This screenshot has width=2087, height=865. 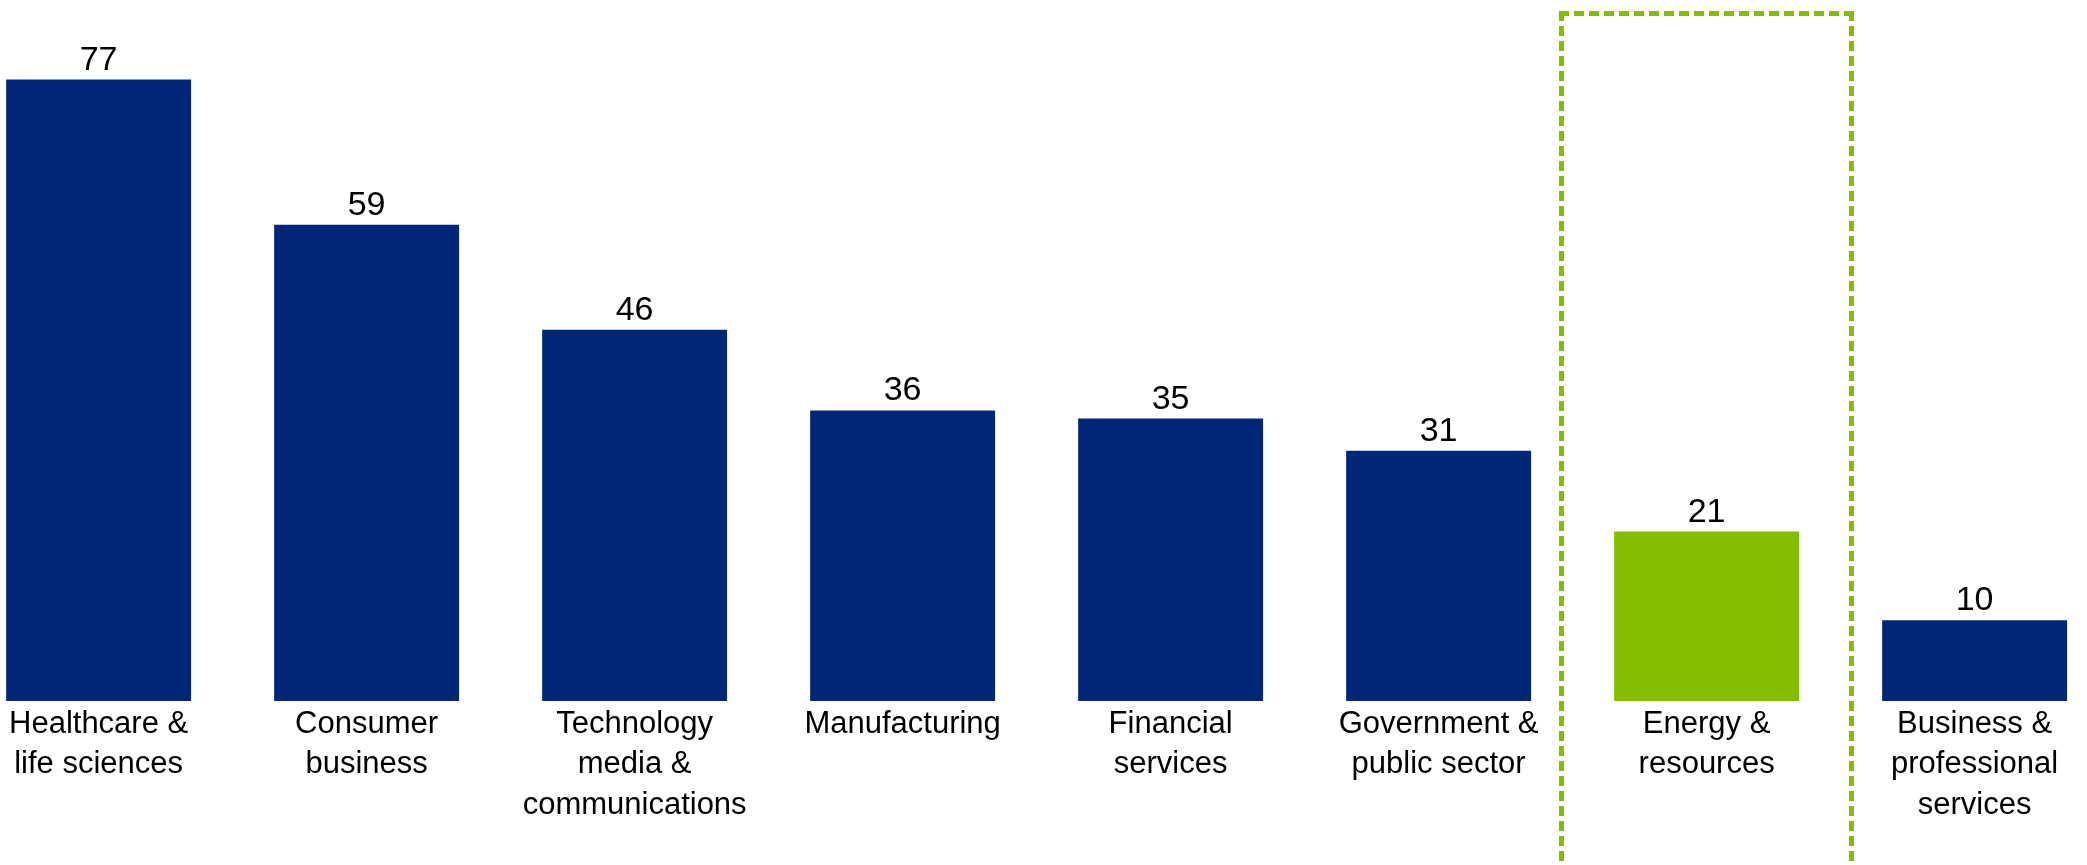 What do you see at coordinates (634, 763) in the screenshot?
I see `x-tick-label: Technology media & communications` at bounding box center [634, 763].